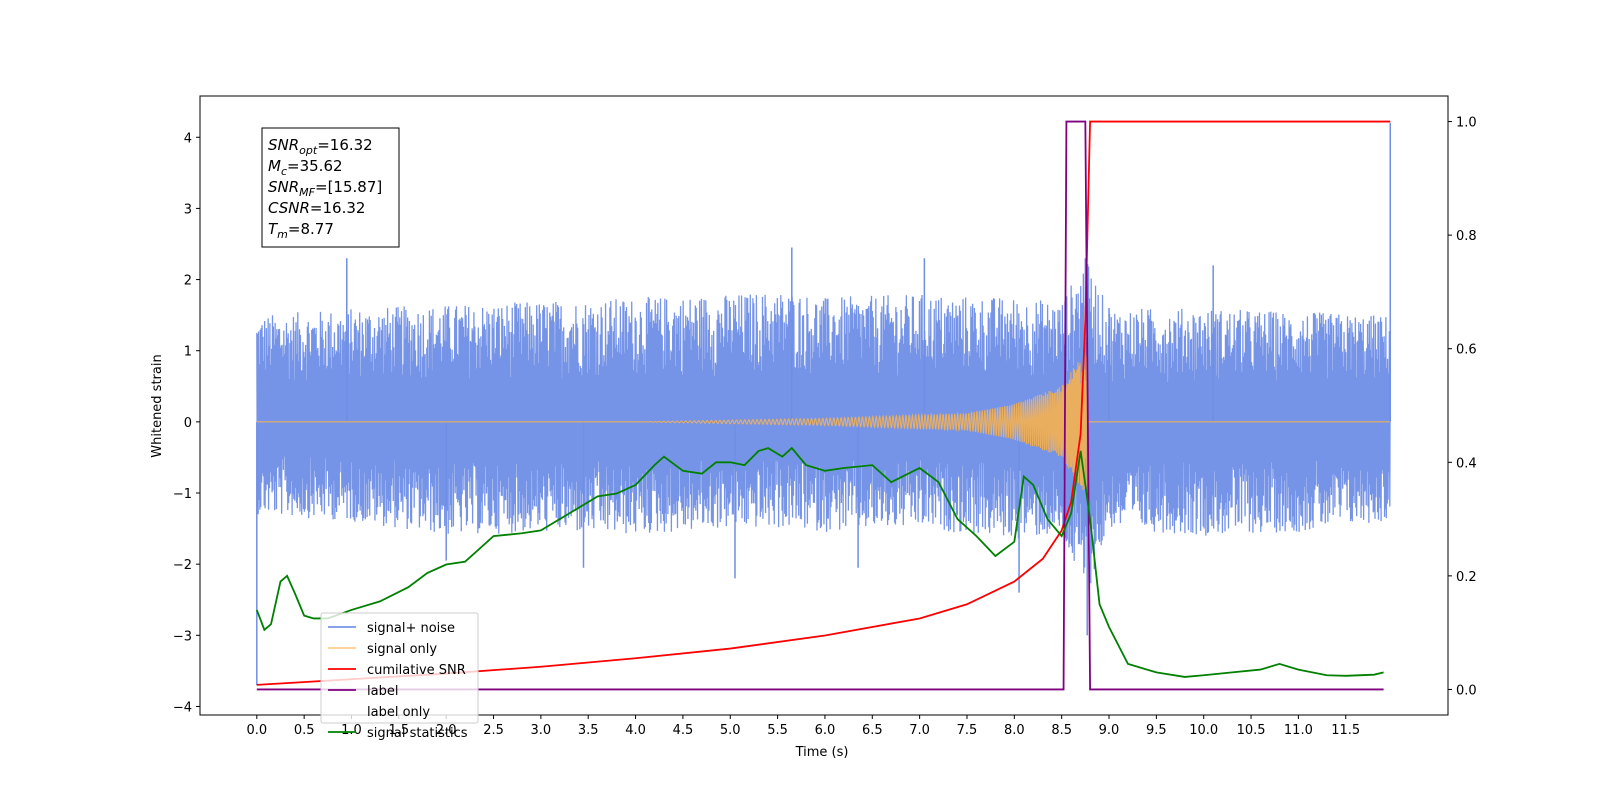 Image resolution: width=1600 pixels, height=804 pixels. I want to click on y-axis-right: 0.0 0.2 0.4 0.6 0.8 1.0, so click(1462, 407).